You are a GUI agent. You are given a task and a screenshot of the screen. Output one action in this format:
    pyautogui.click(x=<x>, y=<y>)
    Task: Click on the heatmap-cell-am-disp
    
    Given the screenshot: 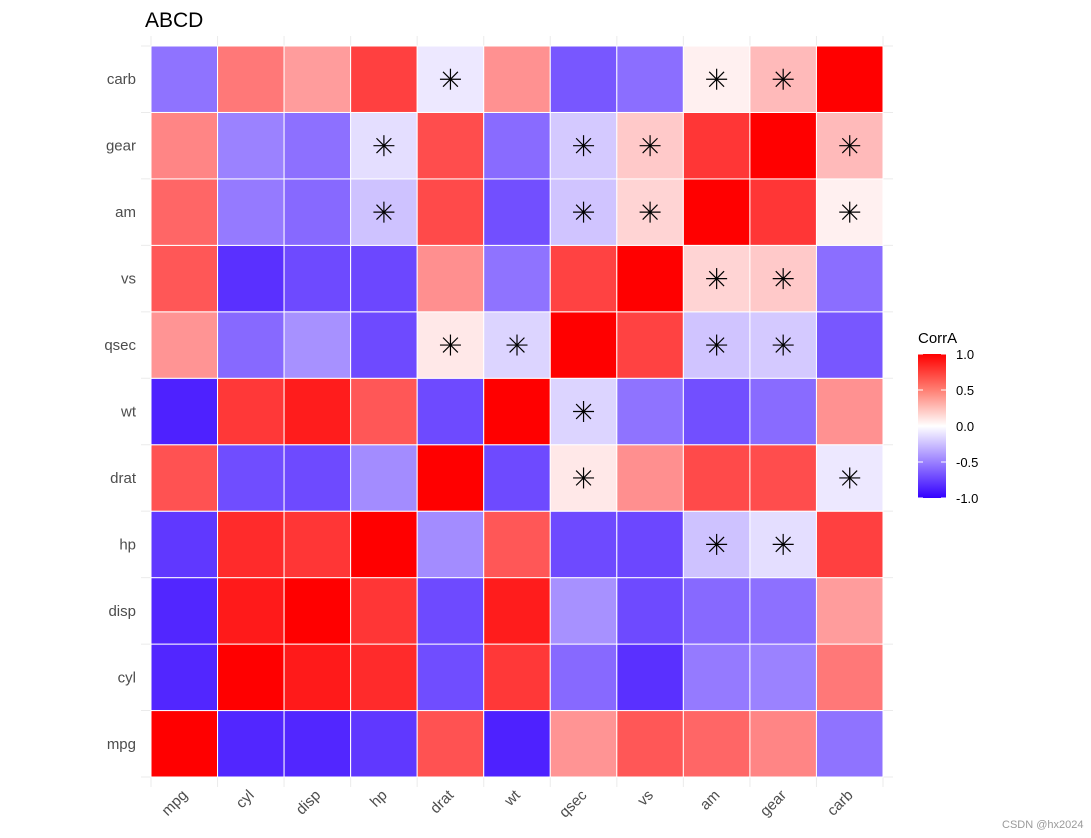 What is the action you would take?
    pyautogui.click(x=716, y=611)
    